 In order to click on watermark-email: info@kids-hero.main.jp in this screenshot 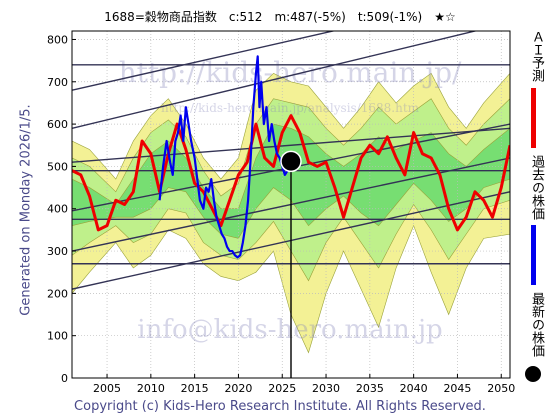, I will do `click(289, 330)`.